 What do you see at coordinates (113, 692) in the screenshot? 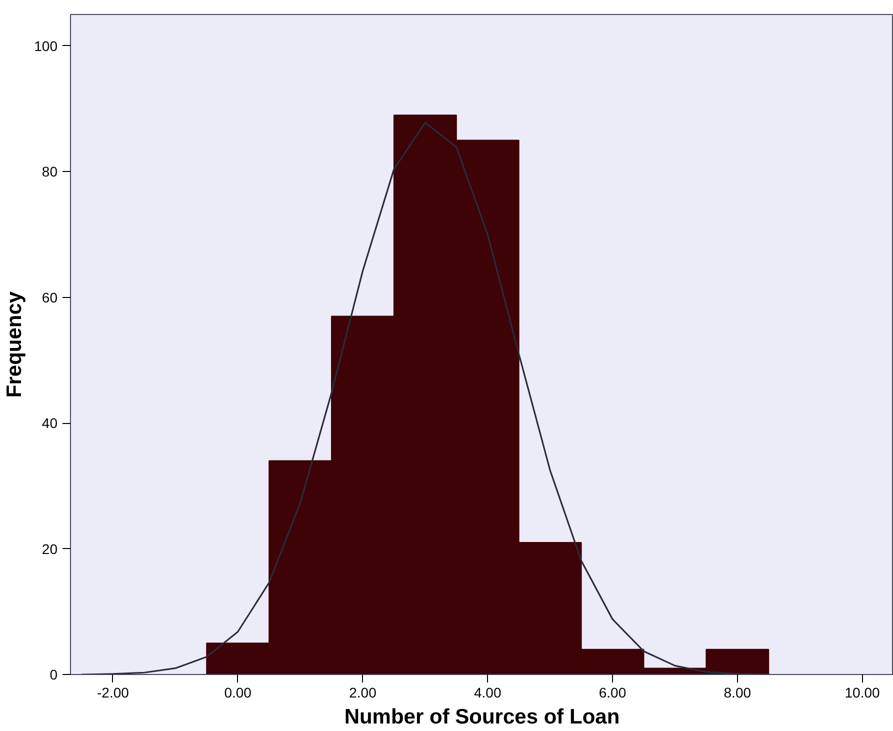
I see `x-tick-label: -2.00` at bounding box center [113, 692].